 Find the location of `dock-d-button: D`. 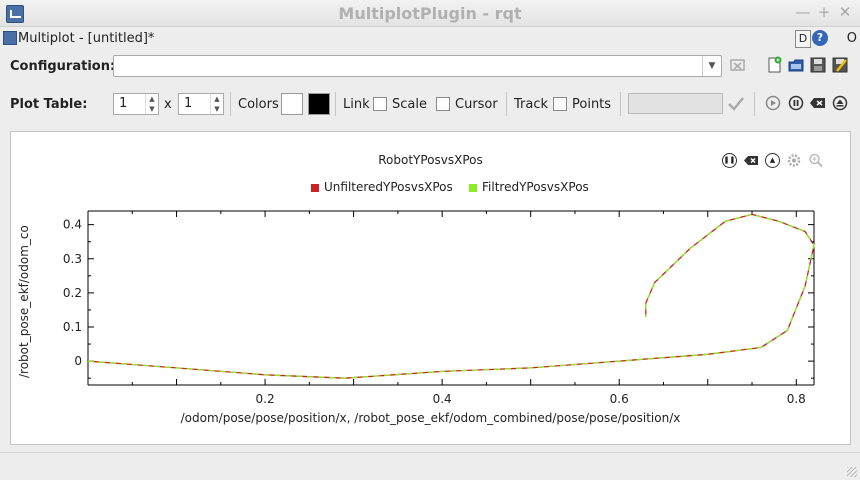

dock-d-button: D is located at coordinates (803, 39).